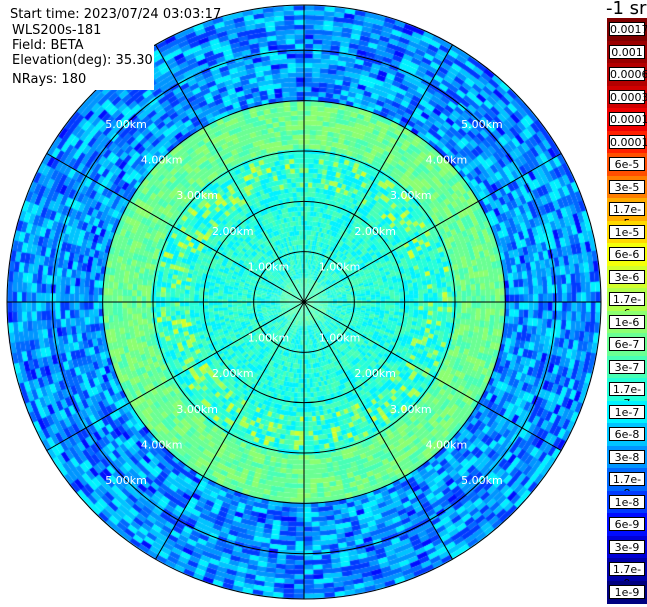  What do you see at coordinates (627, 434) in the screenshot?
I see `colorbar-tick-label: 6e-8` at bounding box center [627, 434].